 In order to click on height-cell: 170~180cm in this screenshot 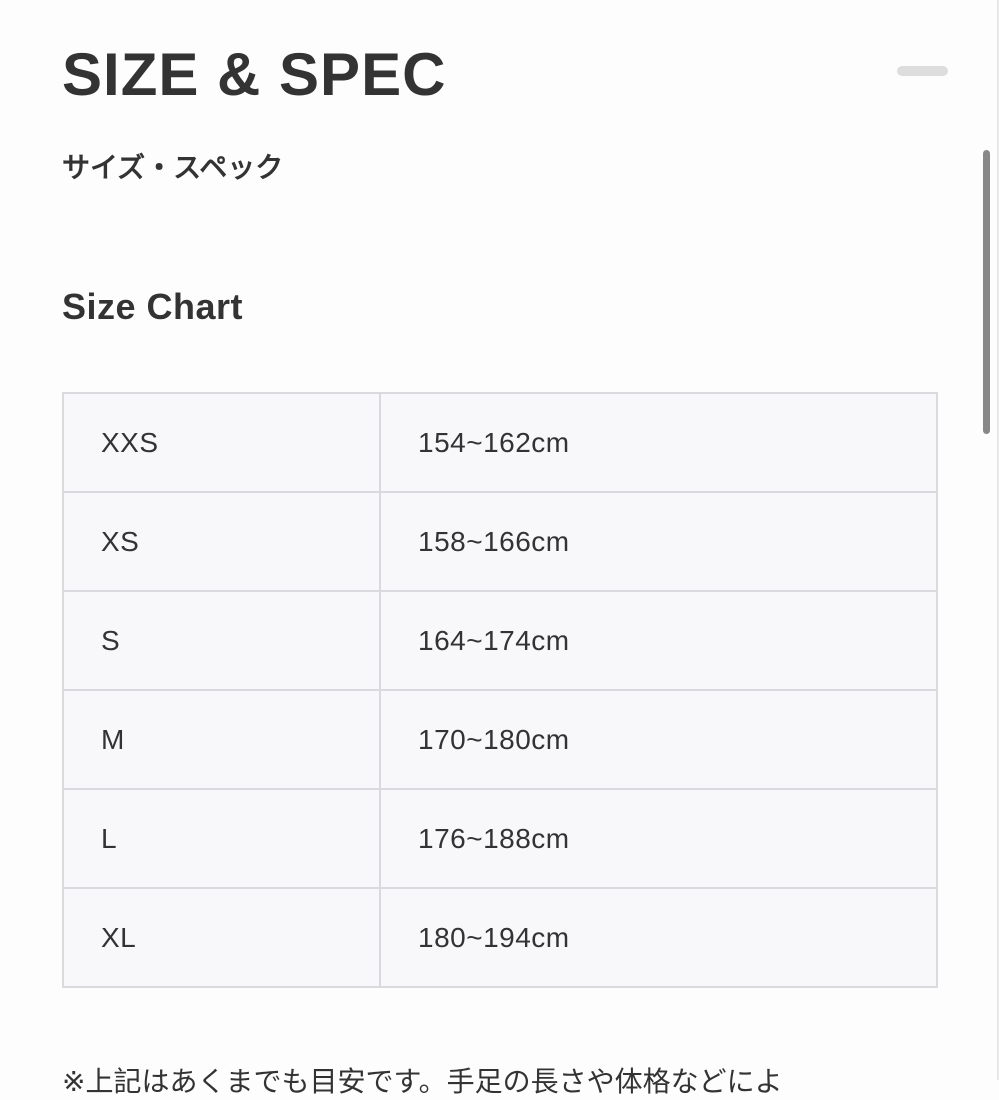, I will do `click(658, 739)`.